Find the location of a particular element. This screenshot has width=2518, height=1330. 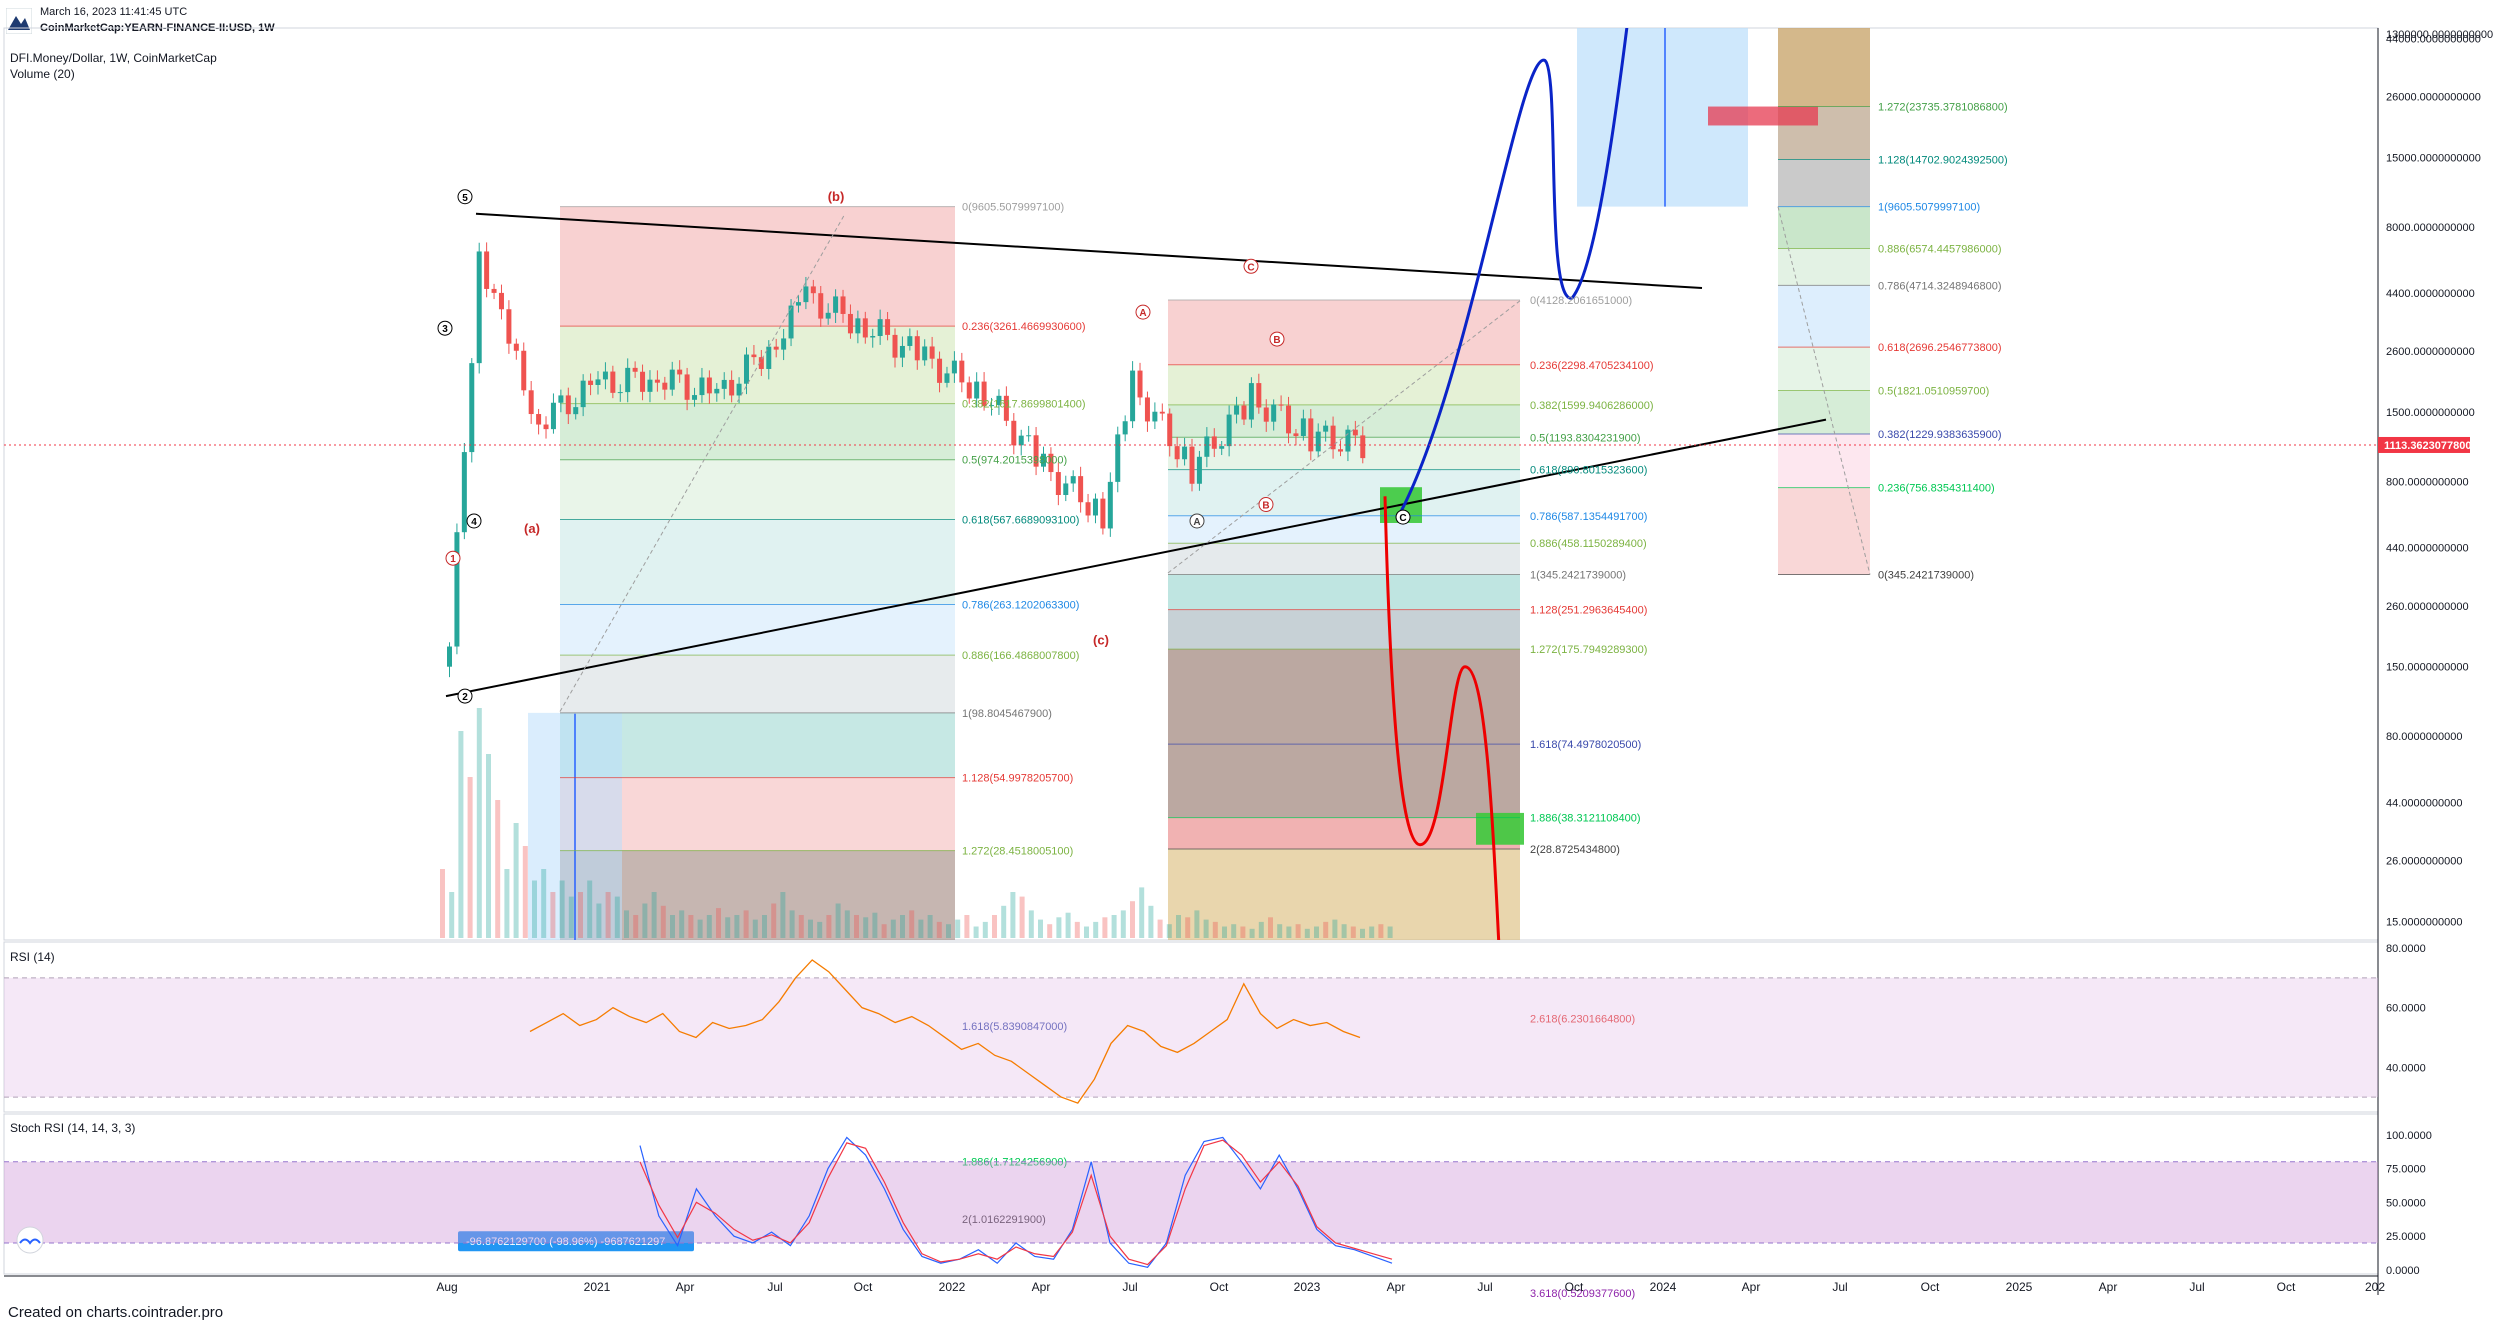

fib-level-label: 0.786(587.1354491700) is located at coordinates (1588, 517).